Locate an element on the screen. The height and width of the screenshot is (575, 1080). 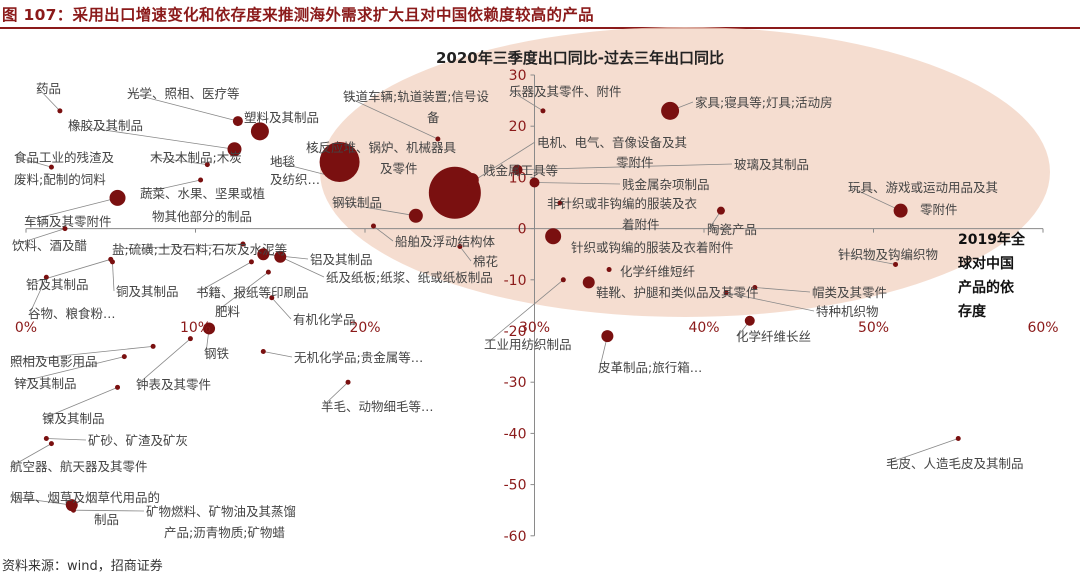
point-label: 针织物及钩编织物 is located at coordinates (888, 254).